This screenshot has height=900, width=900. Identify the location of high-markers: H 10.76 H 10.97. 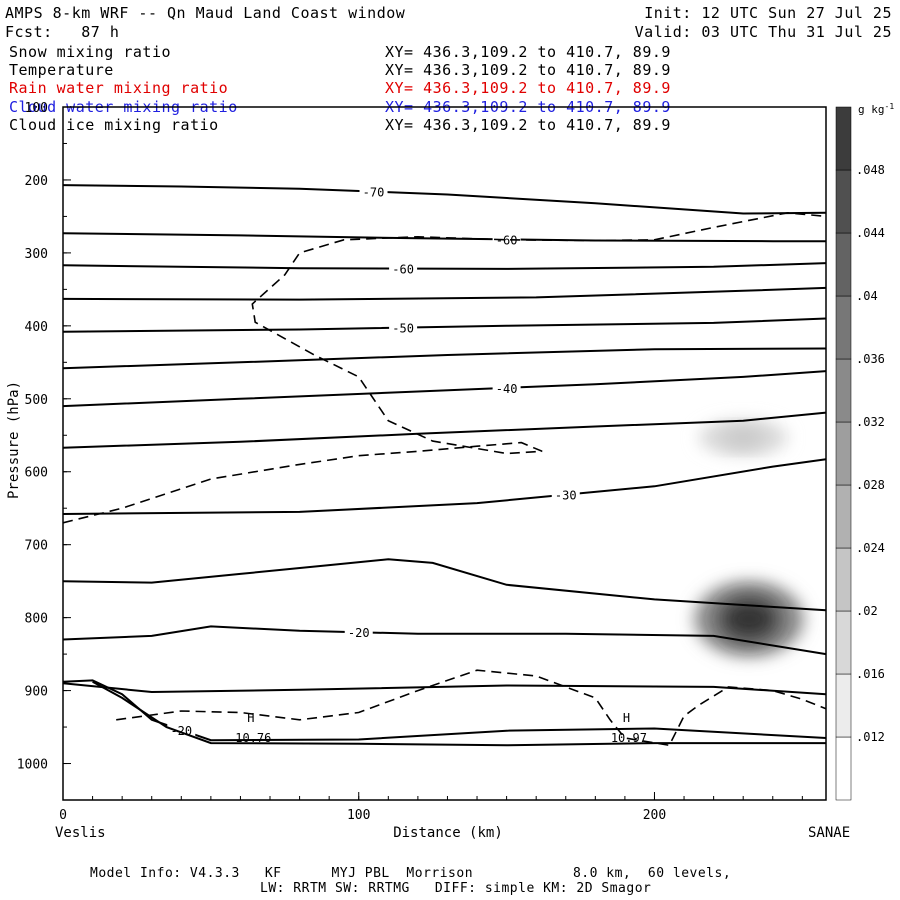
(441, 728).